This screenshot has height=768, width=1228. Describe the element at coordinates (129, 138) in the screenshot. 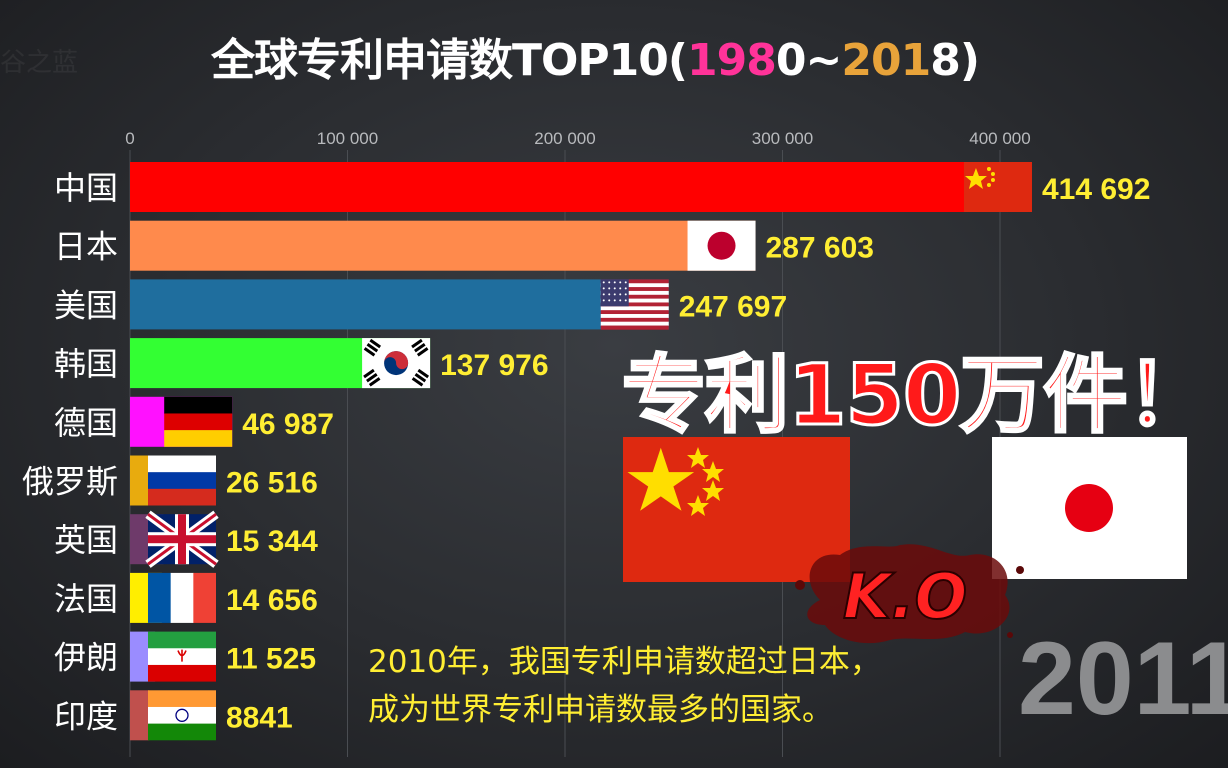

I see `x-tick-label: 0` at that location.